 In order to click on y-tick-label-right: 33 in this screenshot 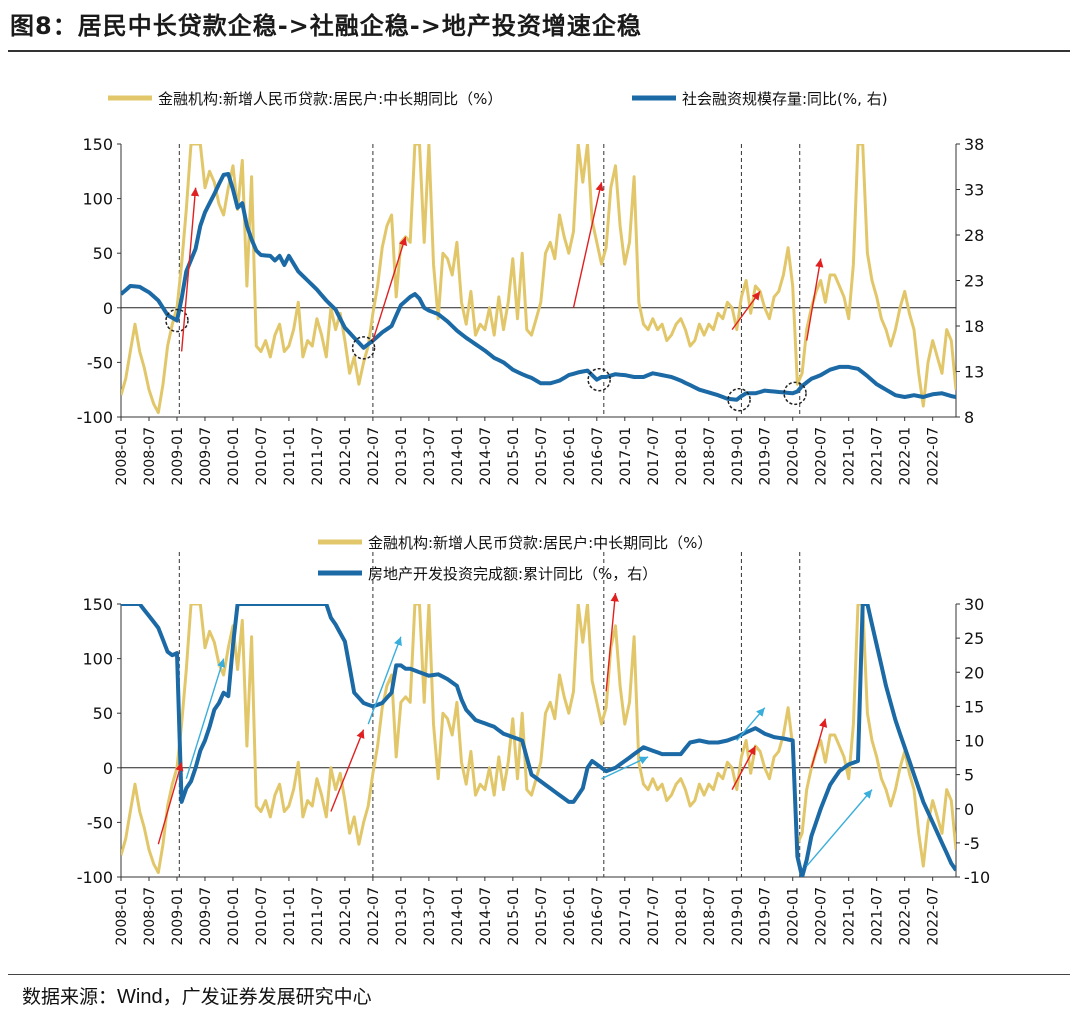, I will do `click(974, 190)`.